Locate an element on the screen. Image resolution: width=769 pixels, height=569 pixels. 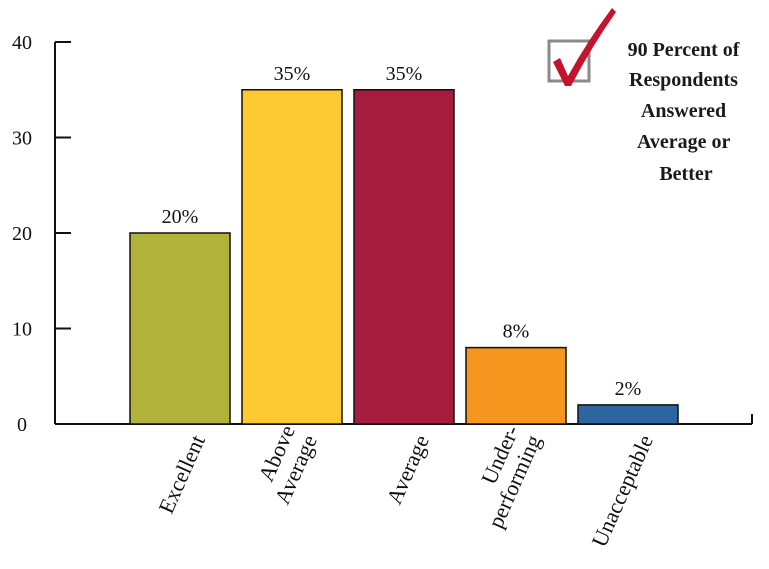
callout-line: Average or is located at coordinates (684, 142).